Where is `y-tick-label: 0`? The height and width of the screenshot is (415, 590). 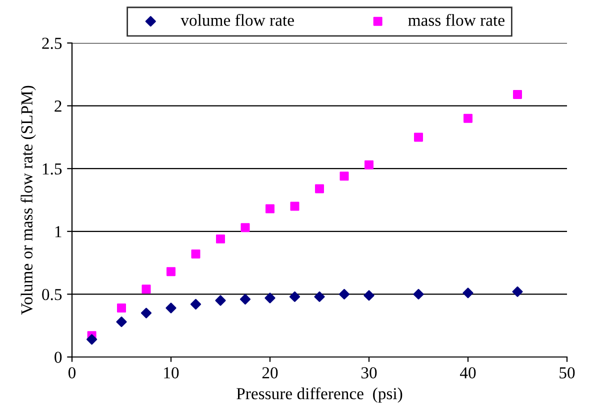
y-tick-label: 0 is located at coordinates (58, 357).